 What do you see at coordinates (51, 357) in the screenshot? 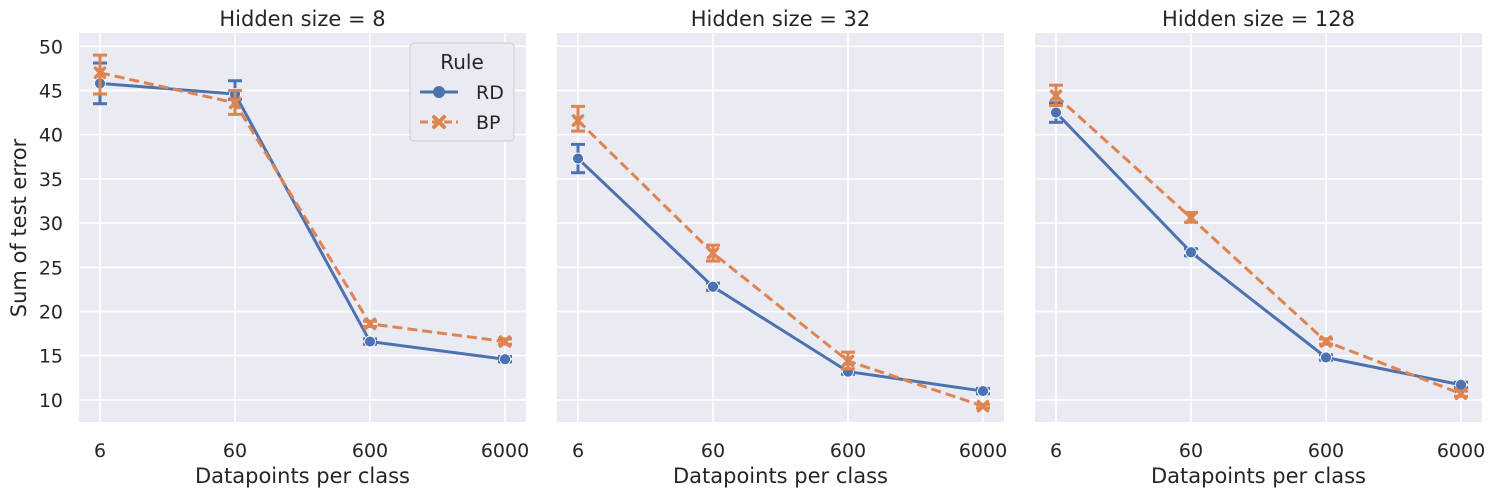
I see `y-tick-label: 15` at bounding box center [51, 357].